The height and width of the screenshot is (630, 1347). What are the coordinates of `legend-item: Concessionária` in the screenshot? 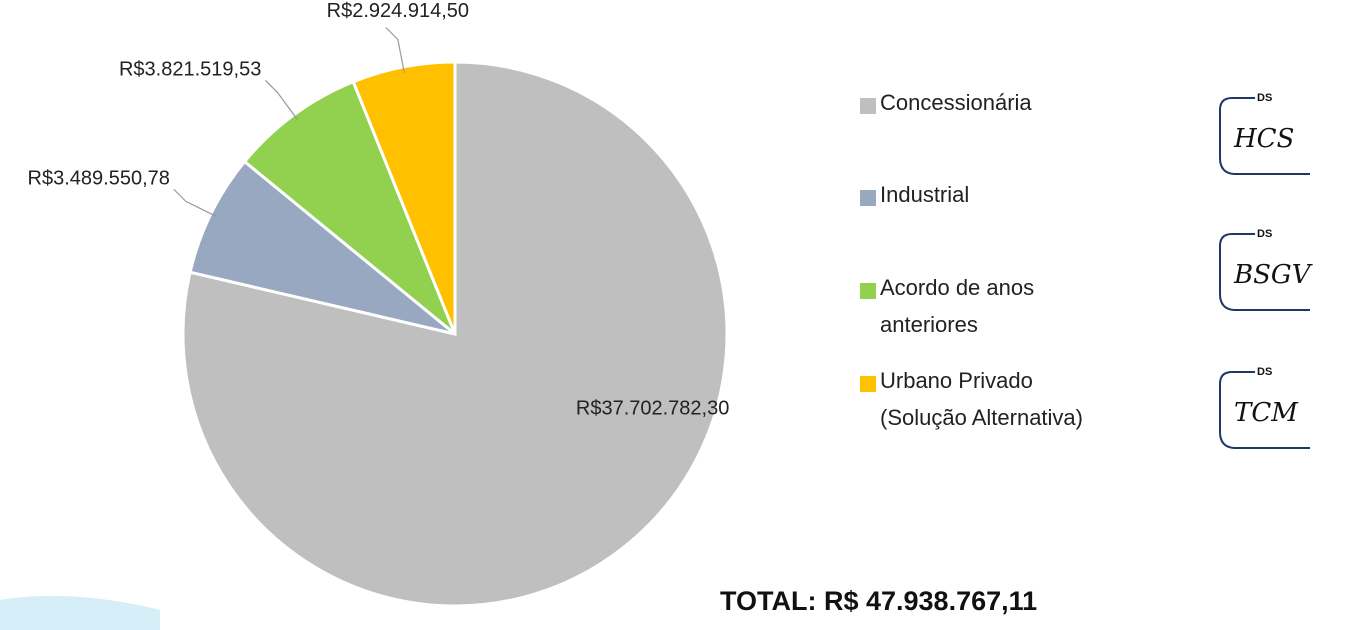 It's located at (1020, 105).